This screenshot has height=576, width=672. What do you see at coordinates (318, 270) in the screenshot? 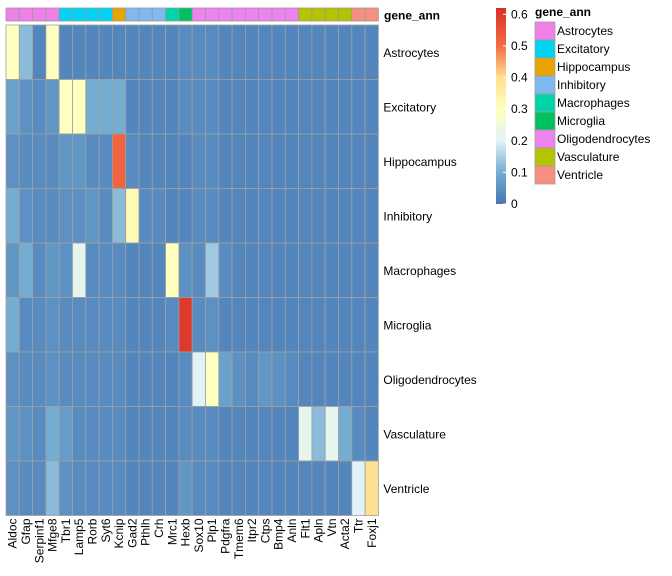
I see `cell-macrophages-apln` at bounding box center [318, 270].